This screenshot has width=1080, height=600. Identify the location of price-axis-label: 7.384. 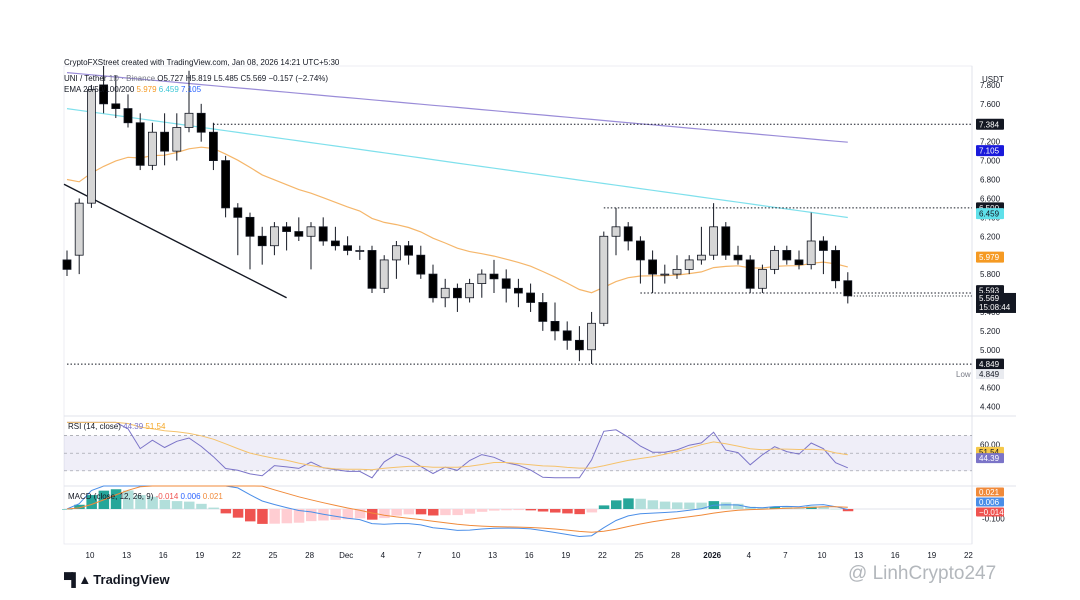
(989, 124).